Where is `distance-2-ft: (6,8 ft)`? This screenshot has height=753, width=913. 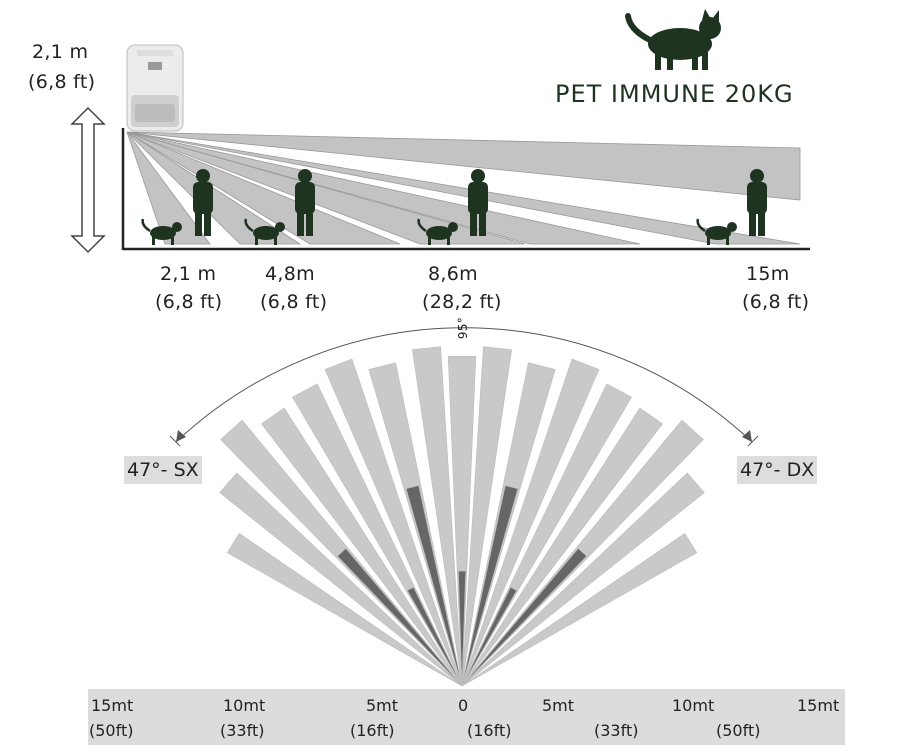 distance-2-ft: (6,8 ft) is located at coordinates (294, 302).